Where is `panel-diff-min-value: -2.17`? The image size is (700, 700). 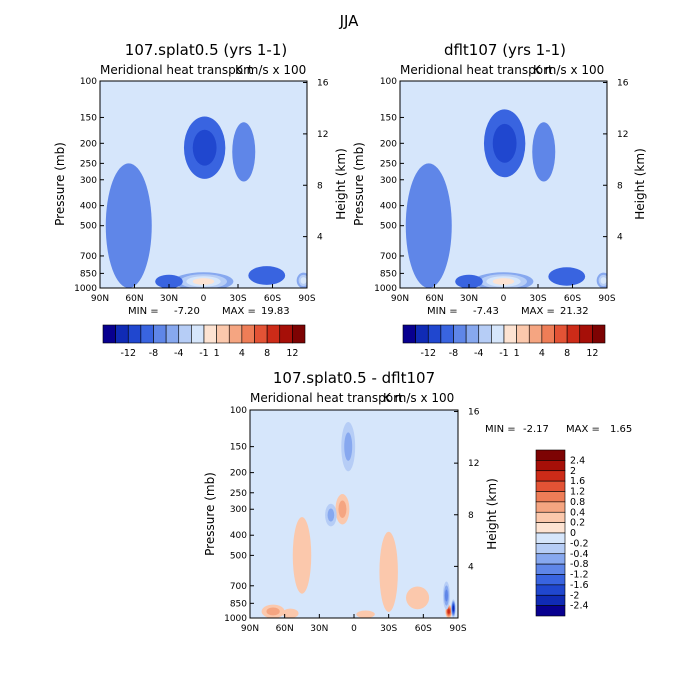
panel-diff-min-value: -2.17 is located at coordinates (536, 429).